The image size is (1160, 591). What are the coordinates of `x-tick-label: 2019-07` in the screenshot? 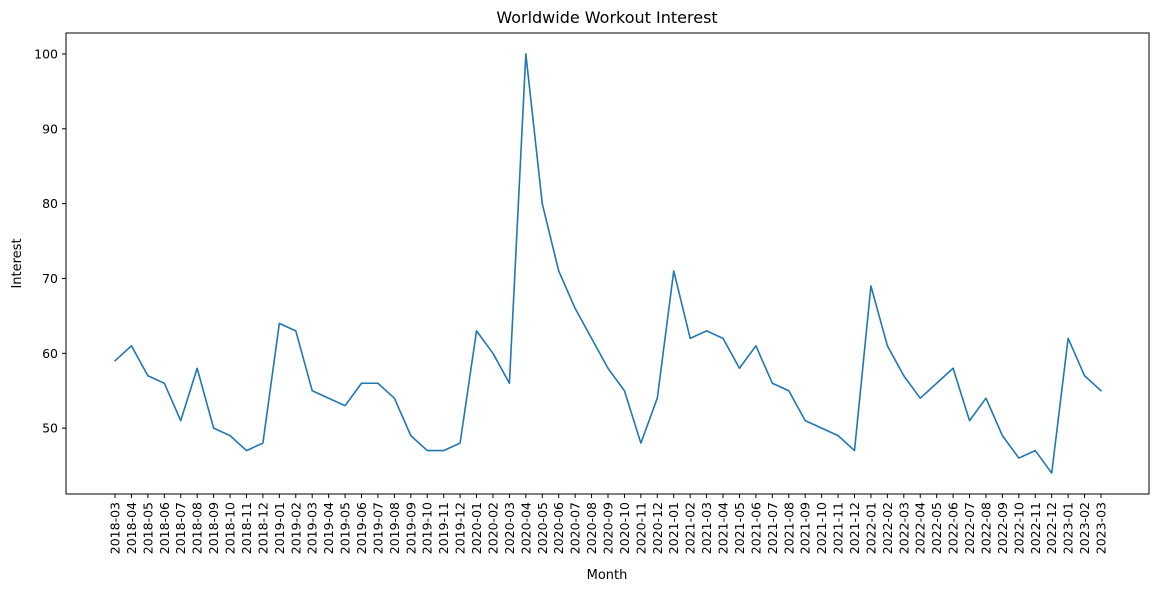 It's located at (377, 528).